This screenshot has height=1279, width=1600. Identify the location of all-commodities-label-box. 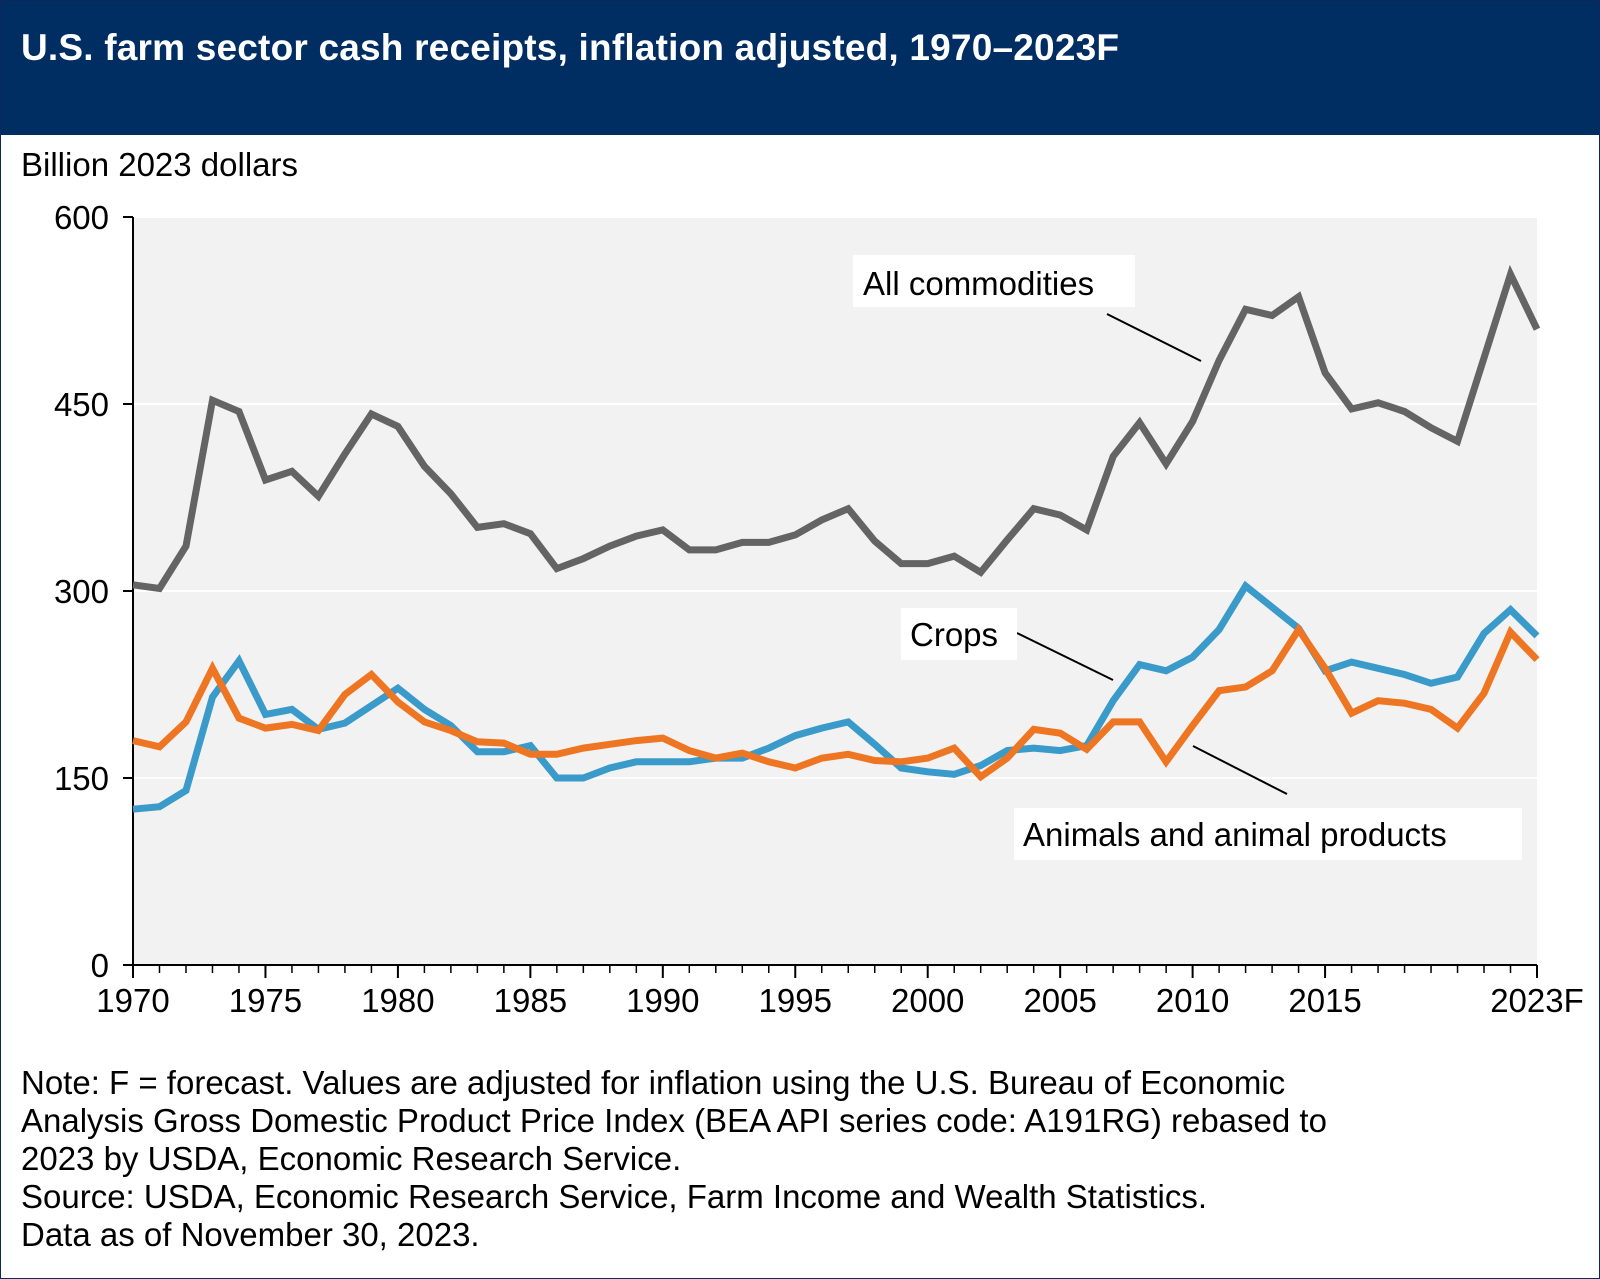
(994, 281).